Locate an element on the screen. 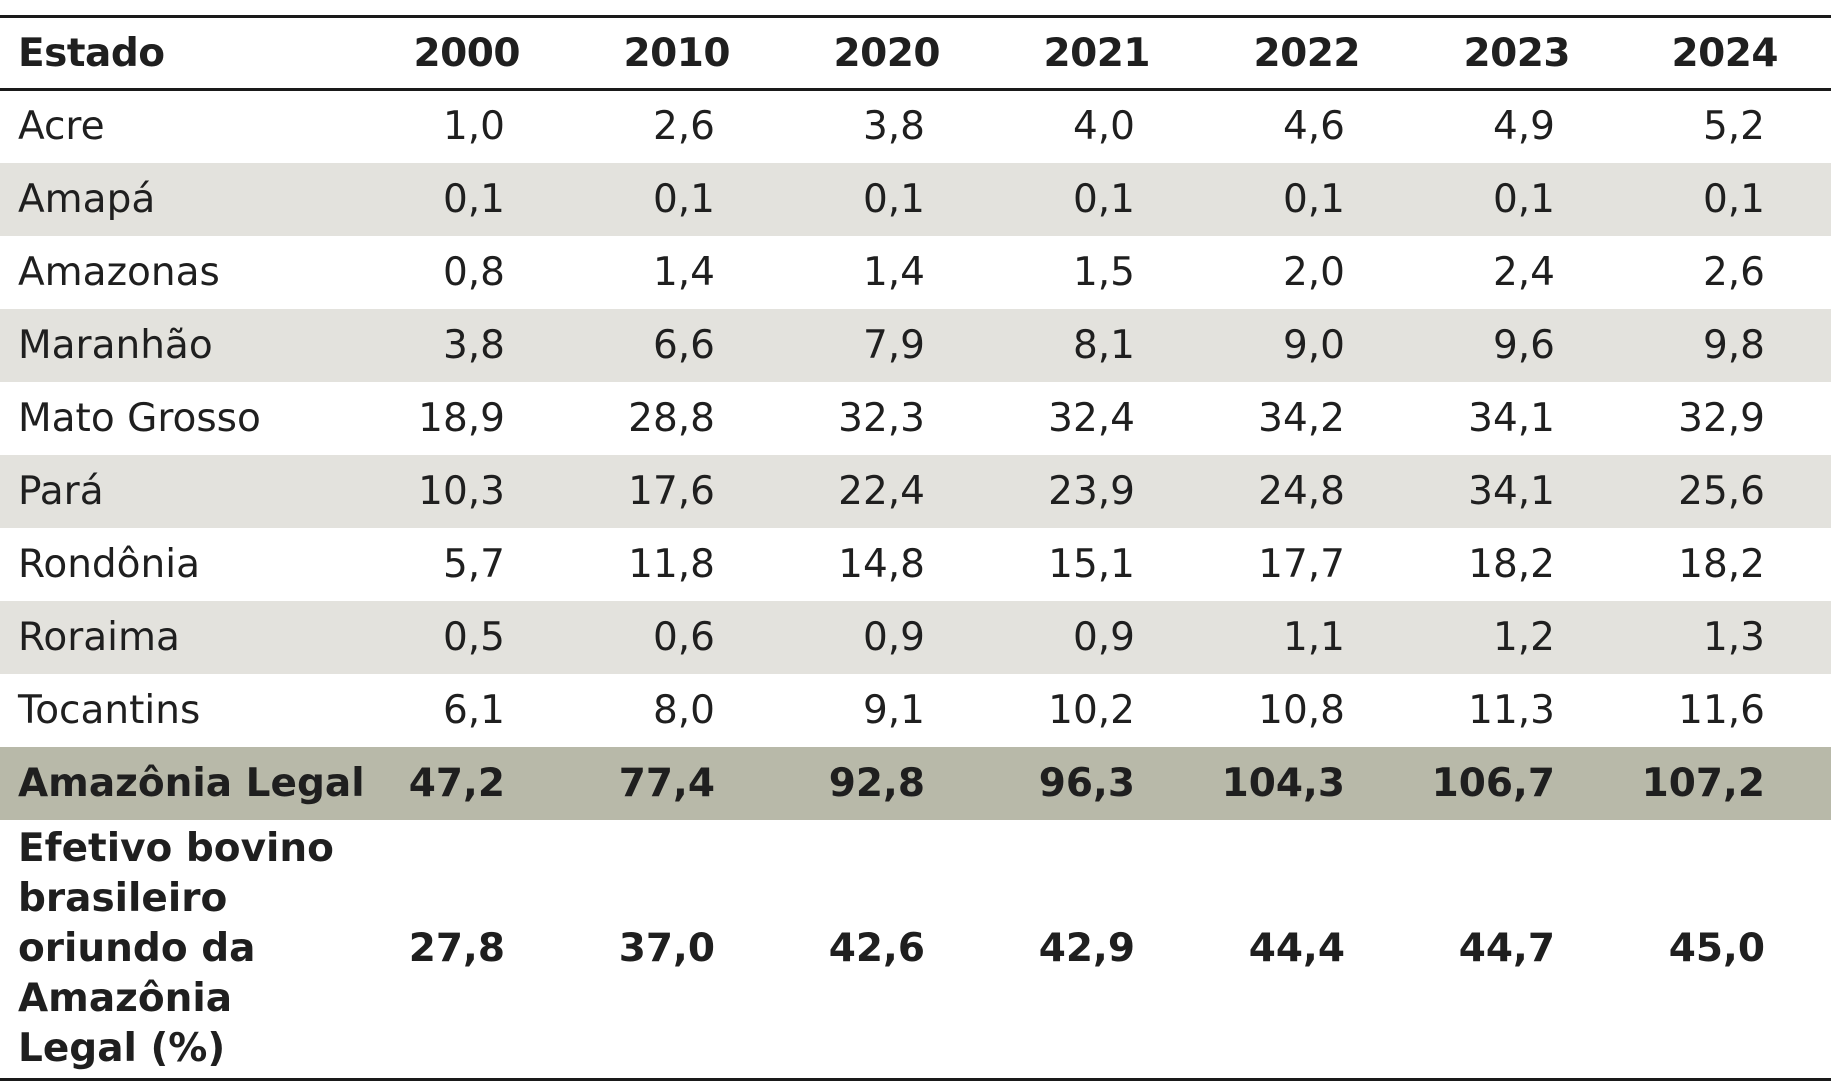 This screenshot has height=1081, width=1831. table-row: Amazonas 0,8 1,4 1,4 1,5 2,0 2,4 2,6 is located at coordinates (915, 272).